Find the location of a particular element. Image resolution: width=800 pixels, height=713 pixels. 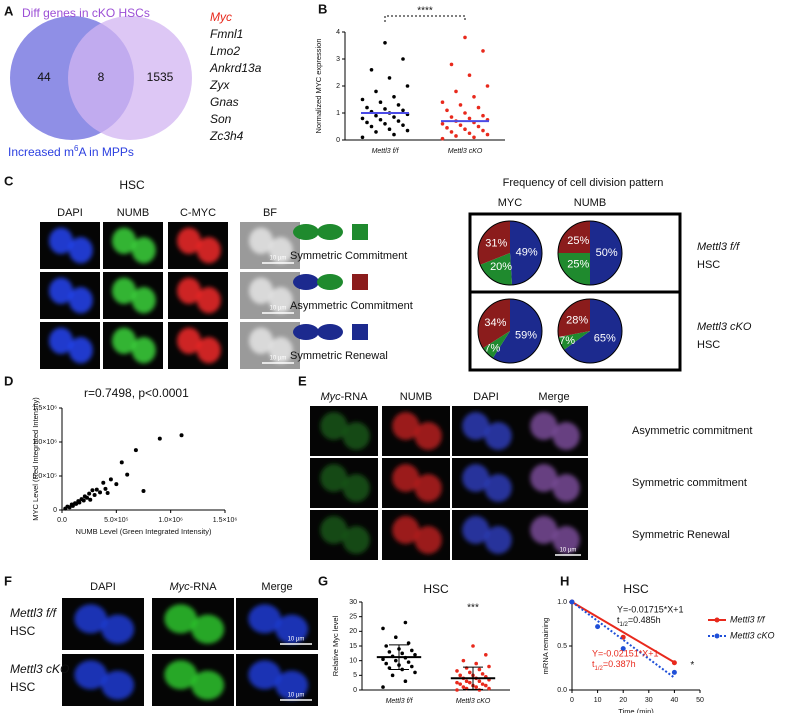

x-tick-label: 40 is located at coordinates (675, 700).